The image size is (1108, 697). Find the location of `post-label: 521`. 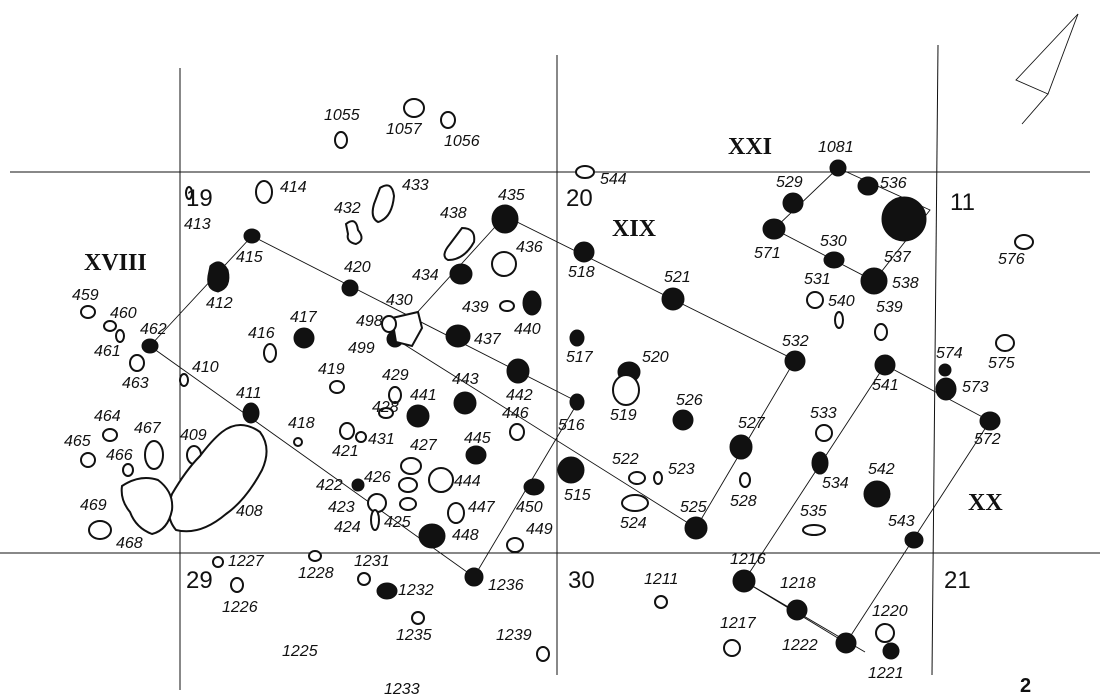

post-label: 521 is located at coordinates (677, 277).